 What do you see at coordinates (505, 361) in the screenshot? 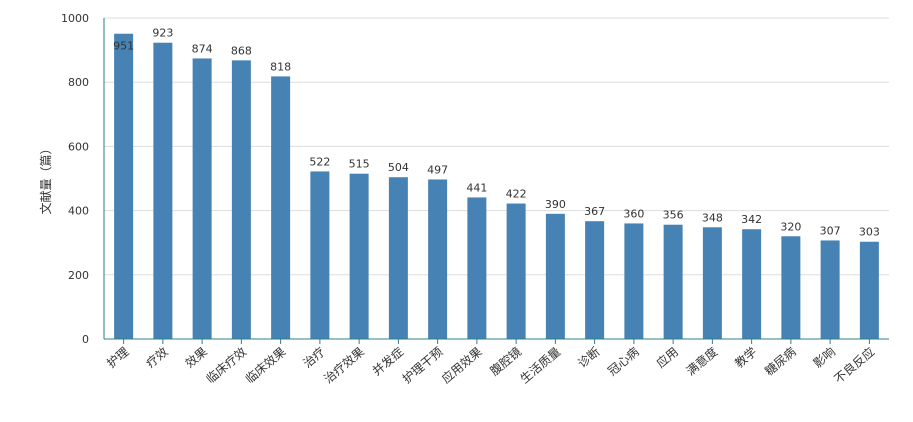
I see `x-tick-label: 腹腔镜` at bounding box center [505, 361].